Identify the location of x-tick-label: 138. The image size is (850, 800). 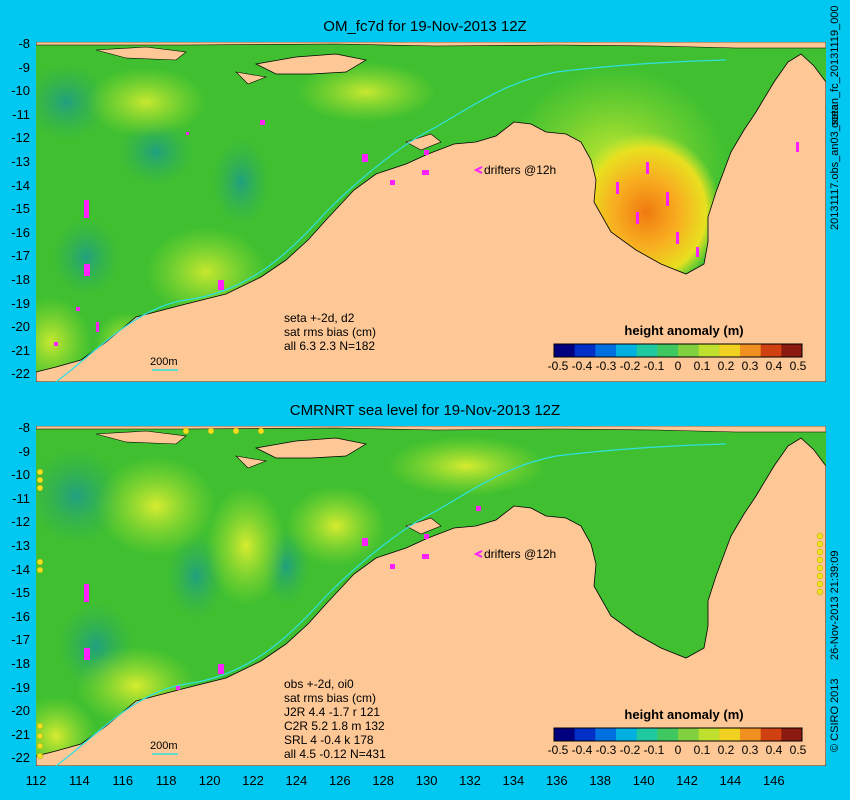
(600, 780).